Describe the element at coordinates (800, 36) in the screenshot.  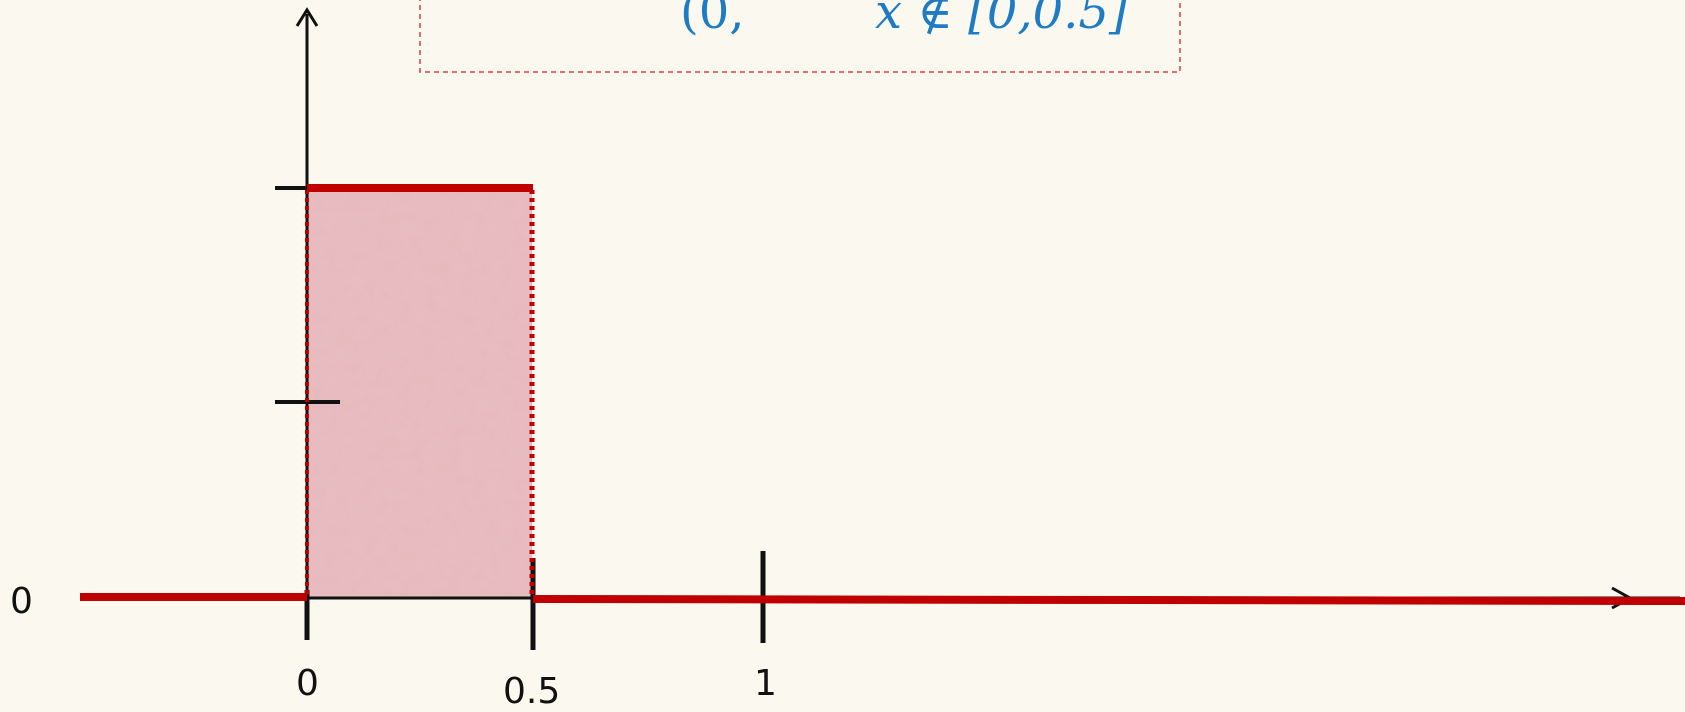
I see `formula-box` at that location.